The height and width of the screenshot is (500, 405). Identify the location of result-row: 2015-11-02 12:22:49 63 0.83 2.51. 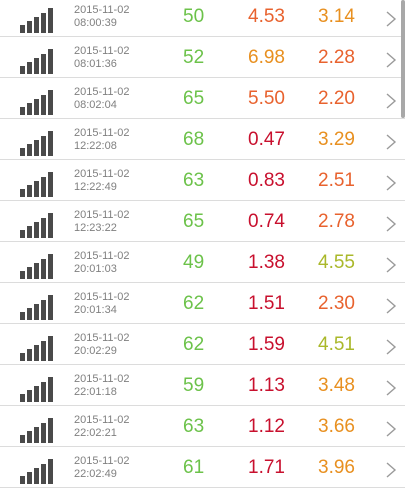
(202, 180).